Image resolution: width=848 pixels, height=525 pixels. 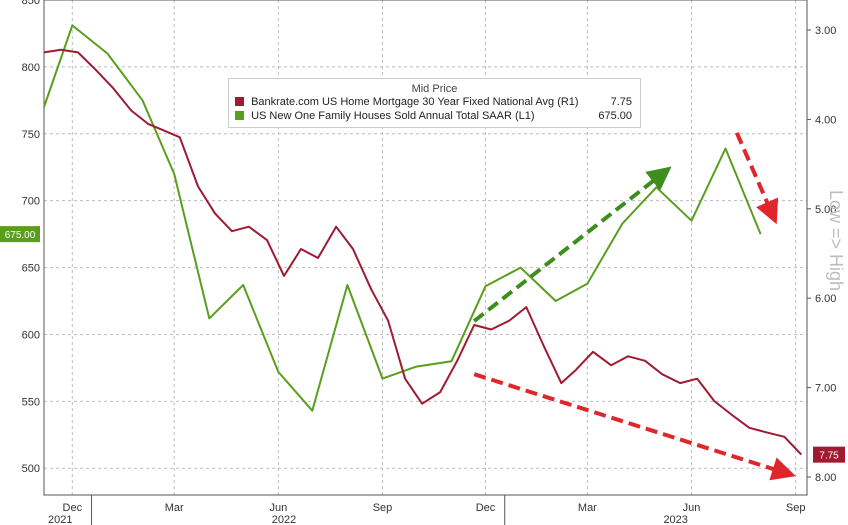 I want to click on legend-title: Mid Price, so click(x=434, y=89).